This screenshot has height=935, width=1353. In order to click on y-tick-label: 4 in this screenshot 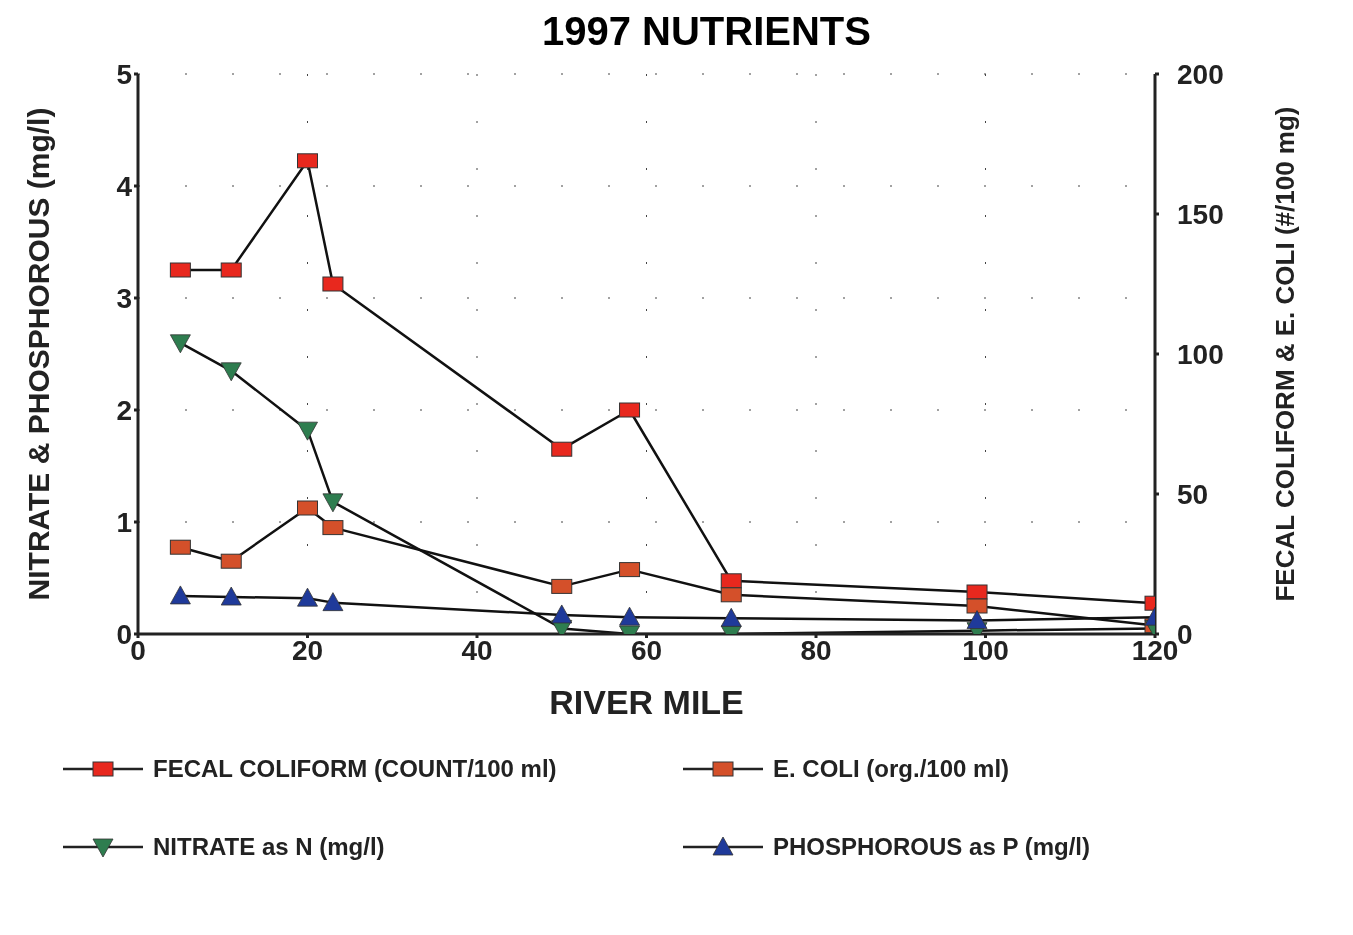, I will do `click(124, 186)`.